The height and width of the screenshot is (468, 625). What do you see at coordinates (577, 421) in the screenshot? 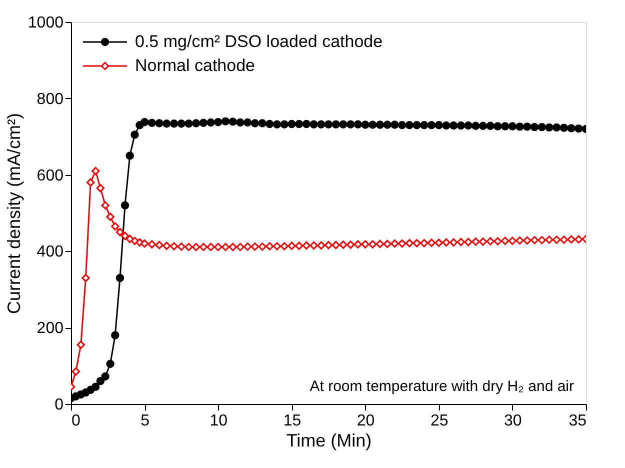
I see `x-tick-label: 35` at bounding box center [577, 421].